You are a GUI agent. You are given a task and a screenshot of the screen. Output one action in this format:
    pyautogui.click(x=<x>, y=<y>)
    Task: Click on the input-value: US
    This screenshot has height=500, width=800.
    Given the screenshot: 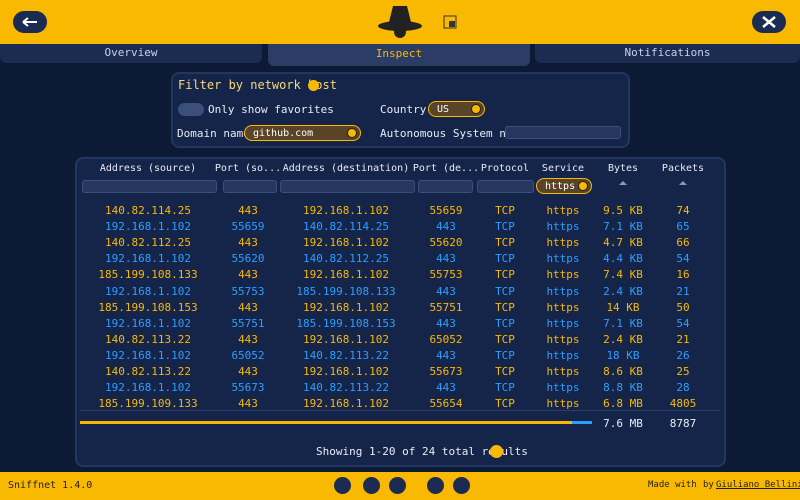 What is the action you would take?
    pyautogui.click(x=443, y=109)
    